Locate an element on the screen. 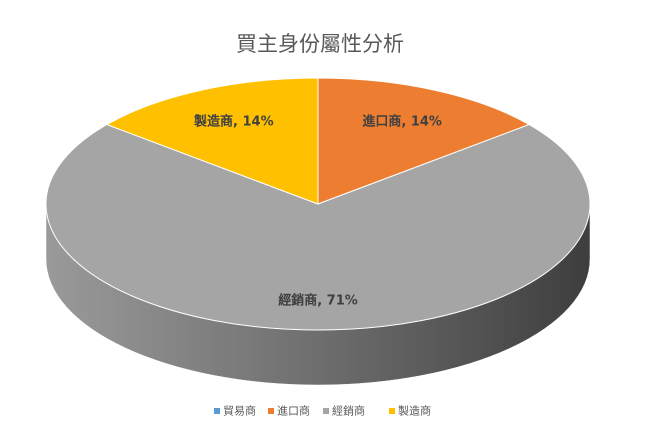 Image resolution: width=645 pixels, height=446 pixels. data-label: 進口商, 14% is located at coordinates (402, 122).